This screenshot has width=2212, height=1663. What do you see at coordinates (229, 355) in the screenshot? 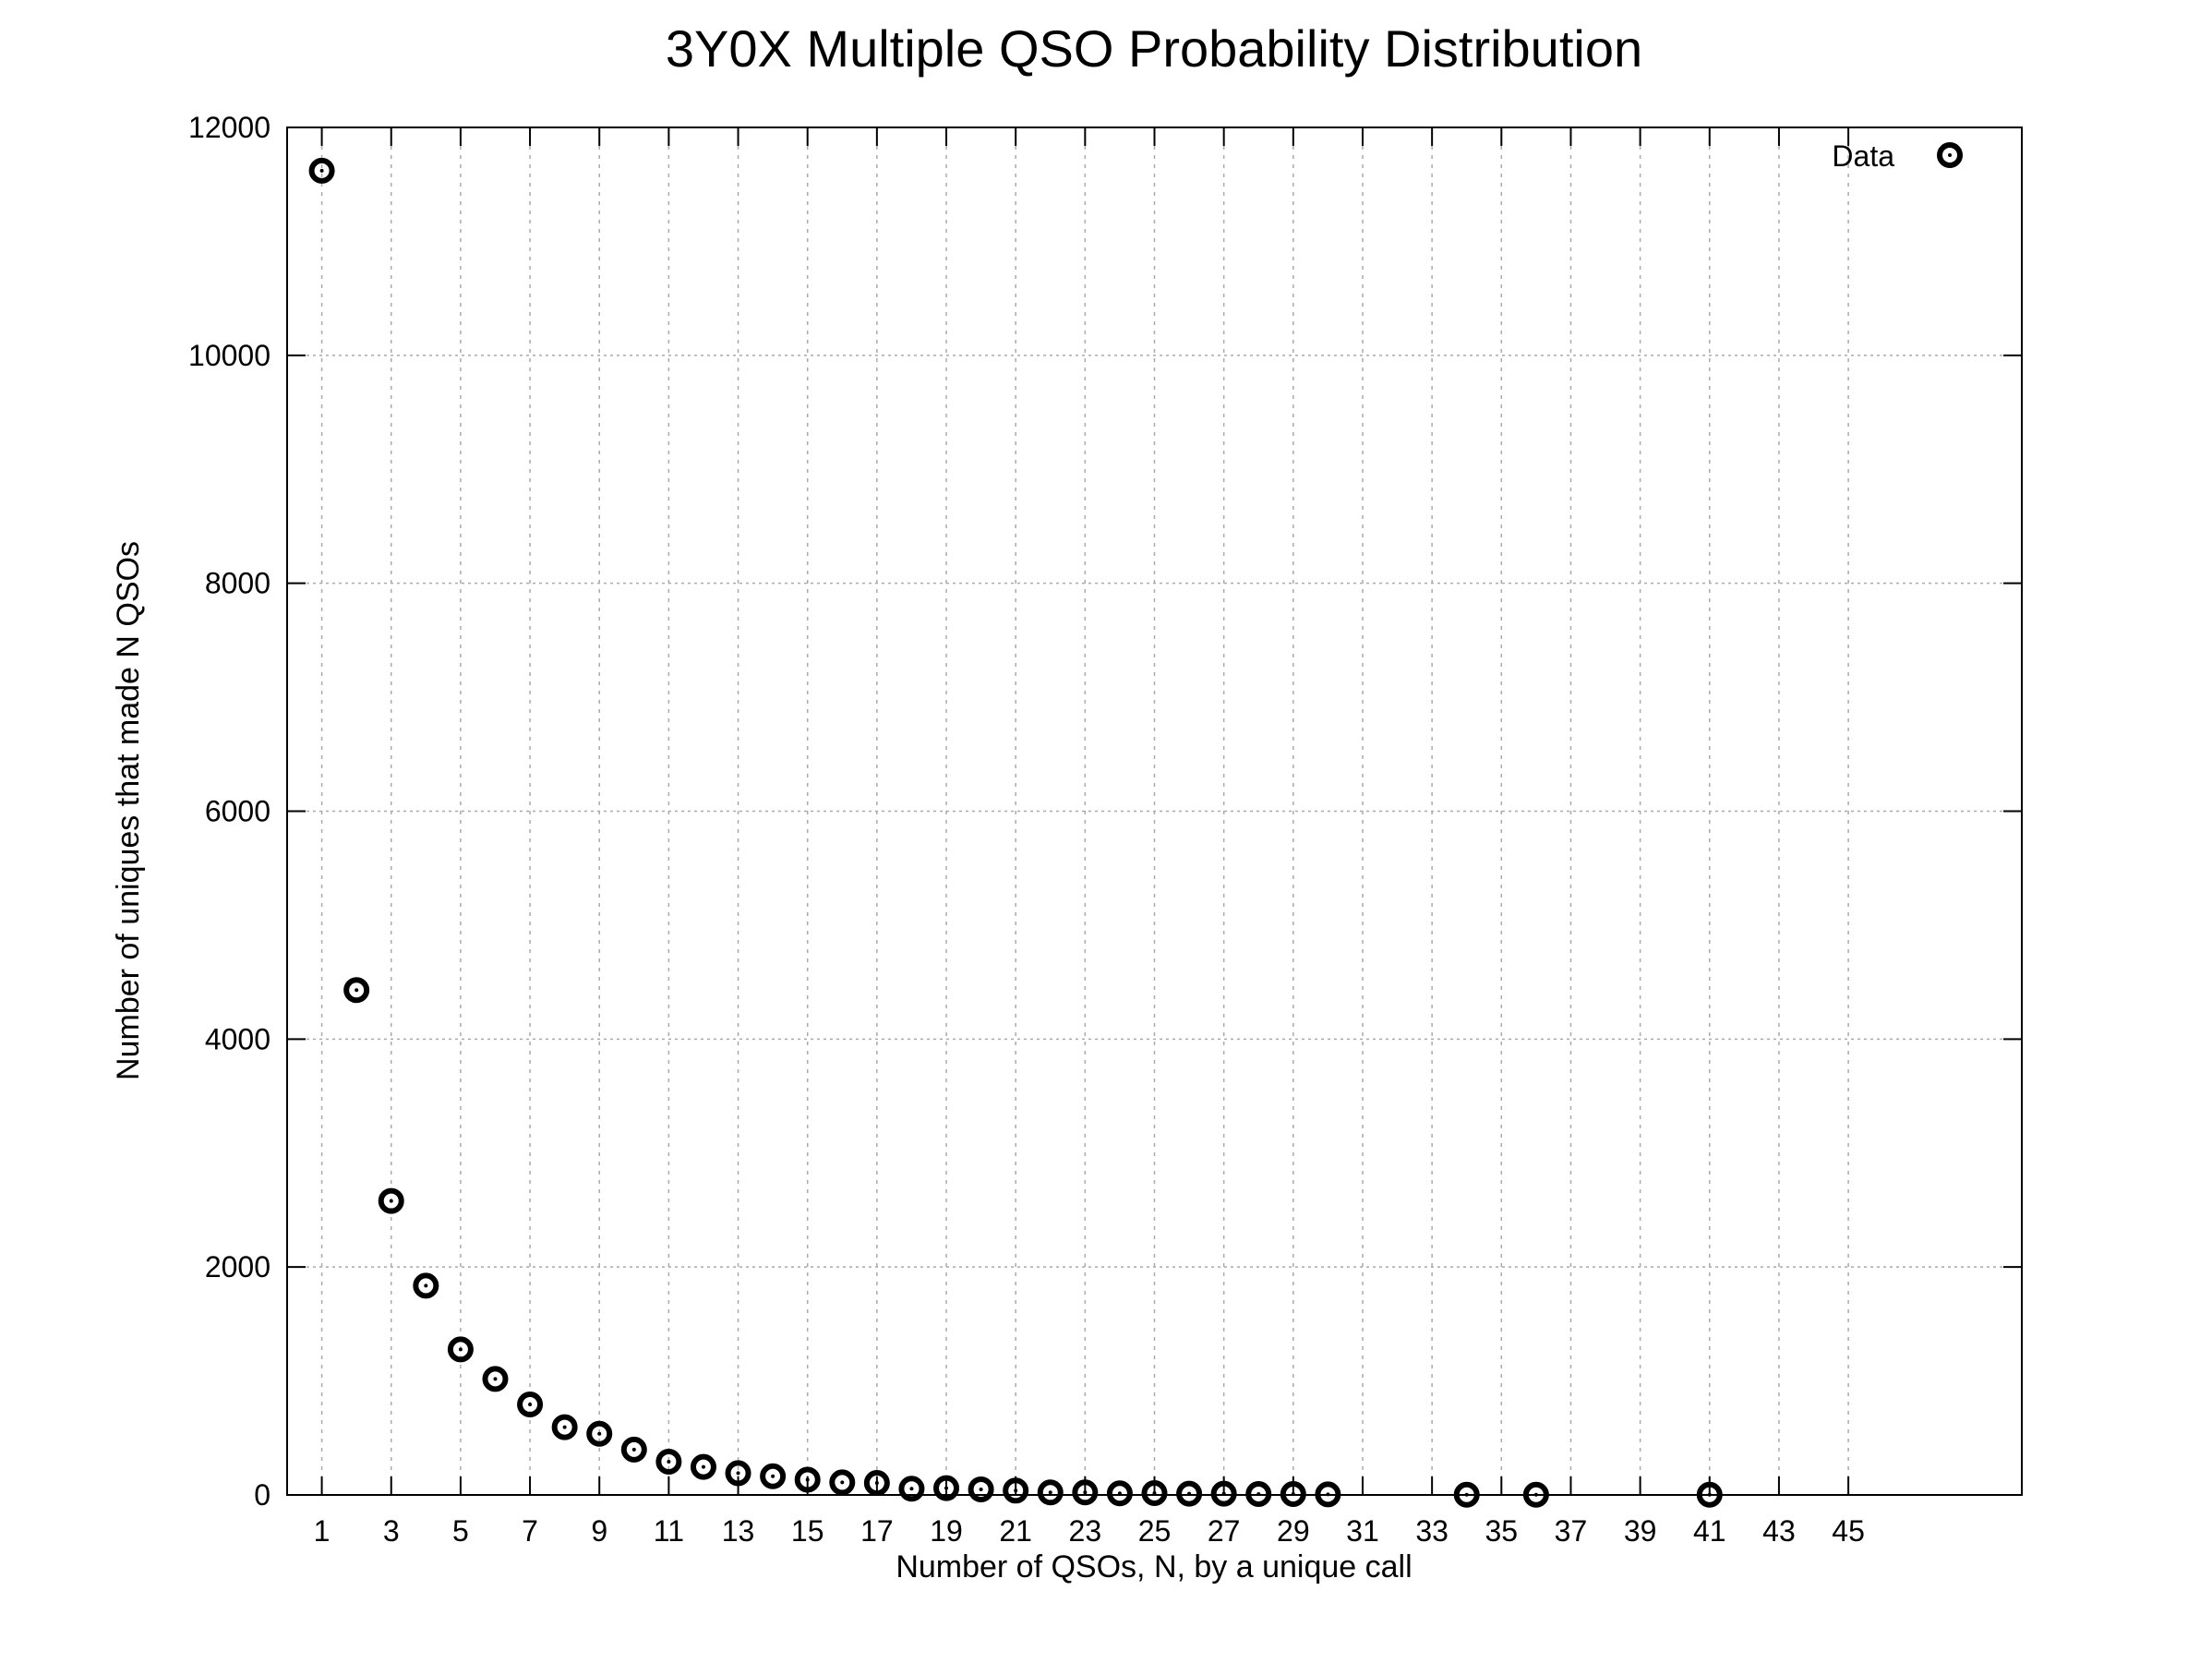
I see `y-tick-label: 10000` at bounding box center [229, 355].